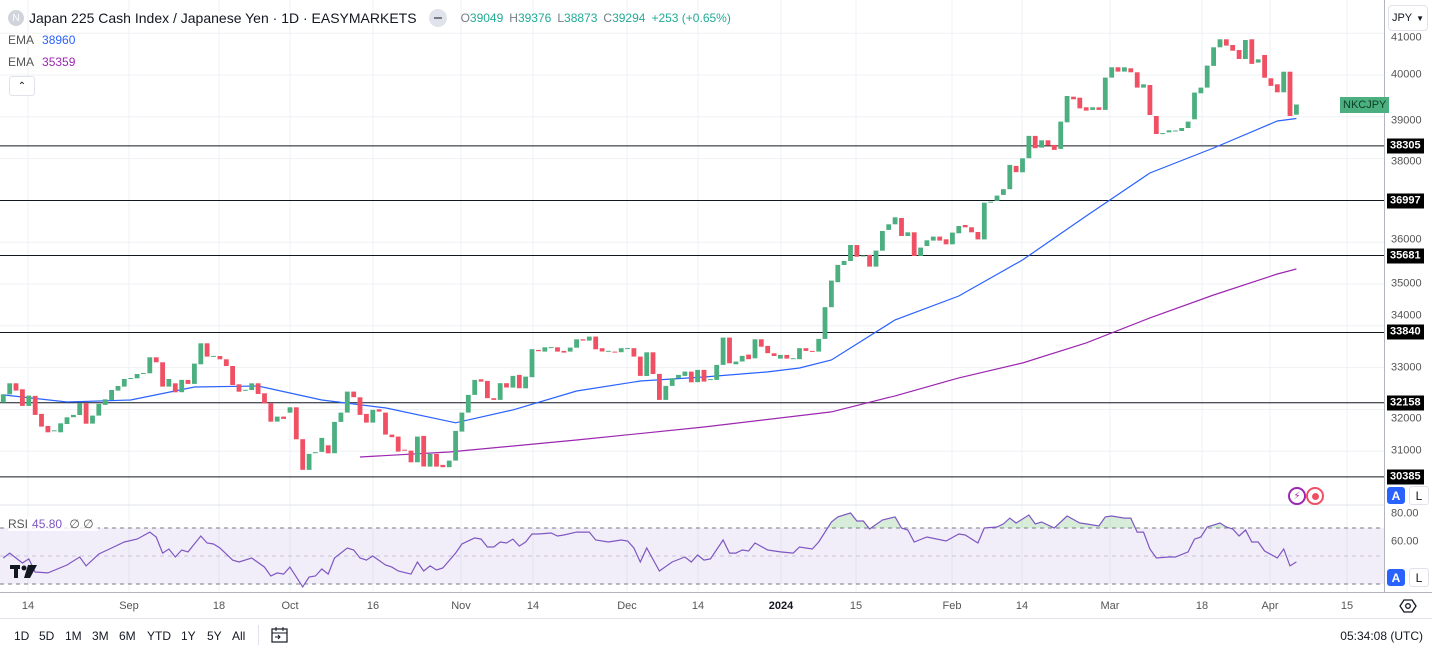 The height and width of the screenshot is (650, 1432). I want to click on rsi-log-scale-button: L, so click(1419, 577).